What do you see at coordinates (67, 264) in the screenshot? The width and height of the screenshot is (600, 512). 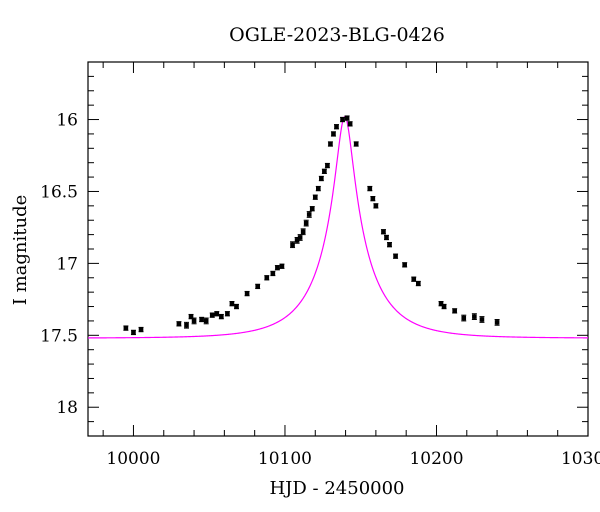 I see `y-tick-label: 17` at bounding box center [67, 264].